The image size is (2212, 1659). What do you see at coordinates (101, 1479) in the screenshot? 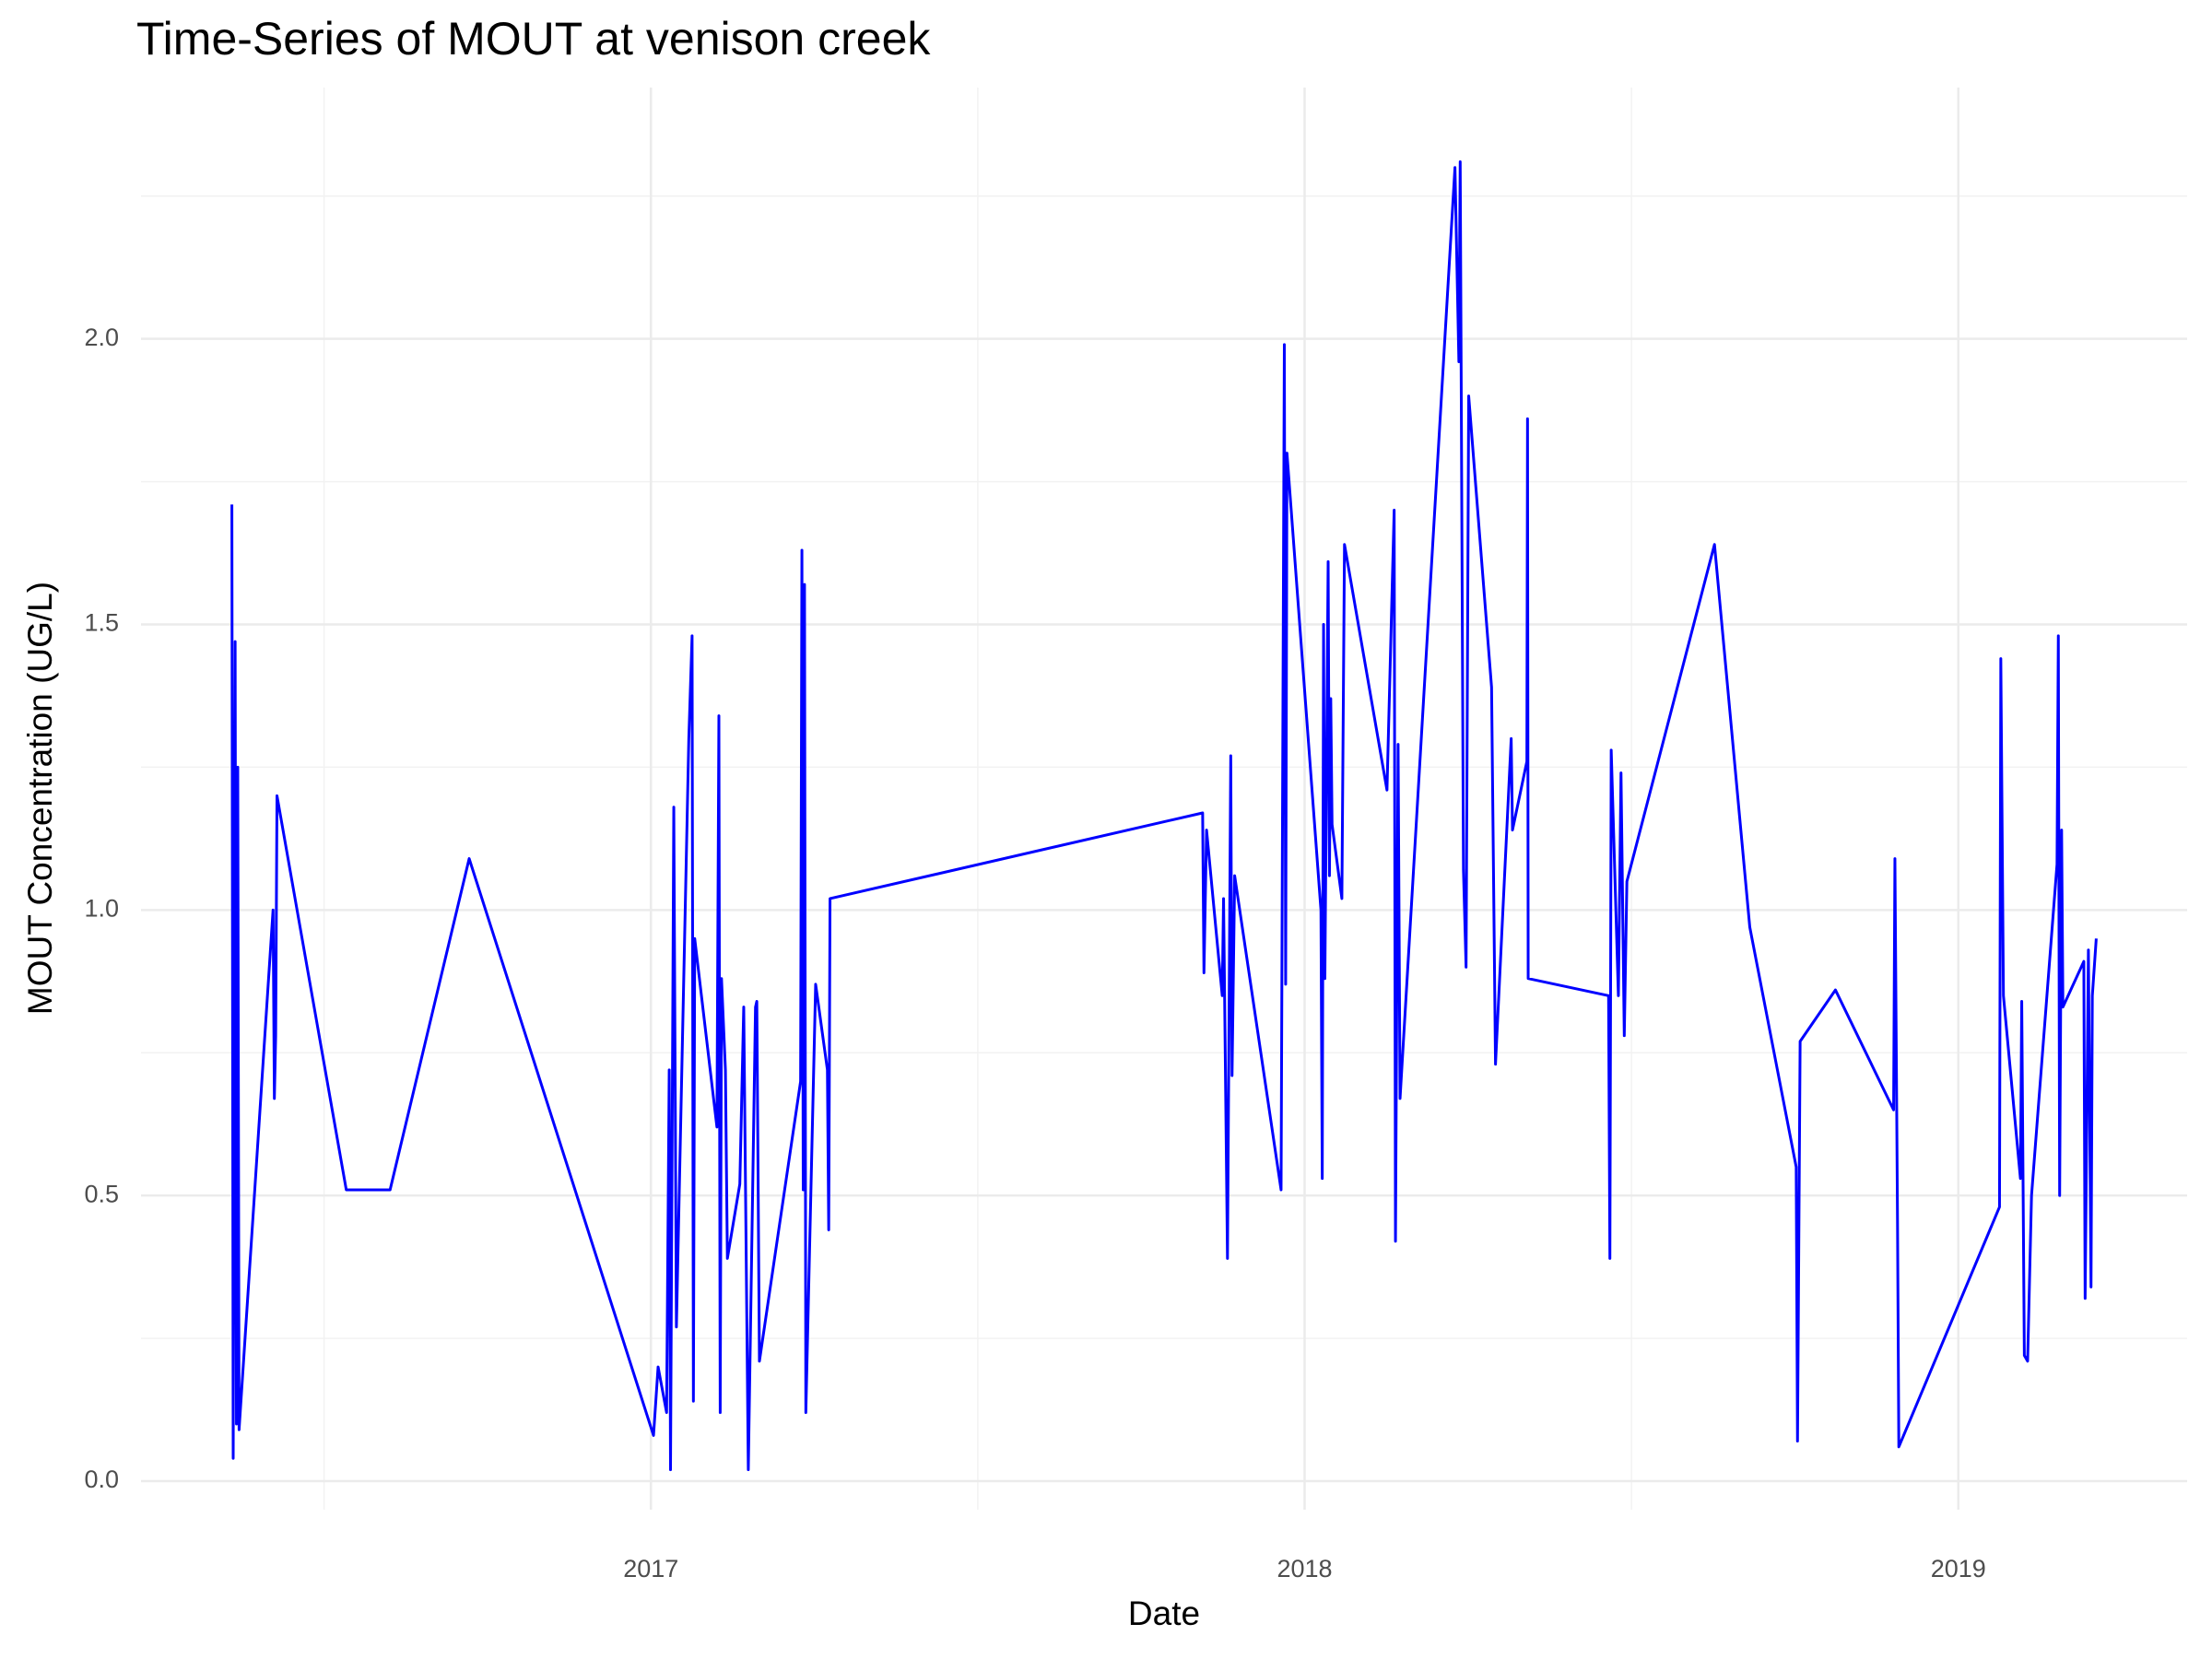
I see `y-tick-label: 0.0` at bounding box center [101, 1479].